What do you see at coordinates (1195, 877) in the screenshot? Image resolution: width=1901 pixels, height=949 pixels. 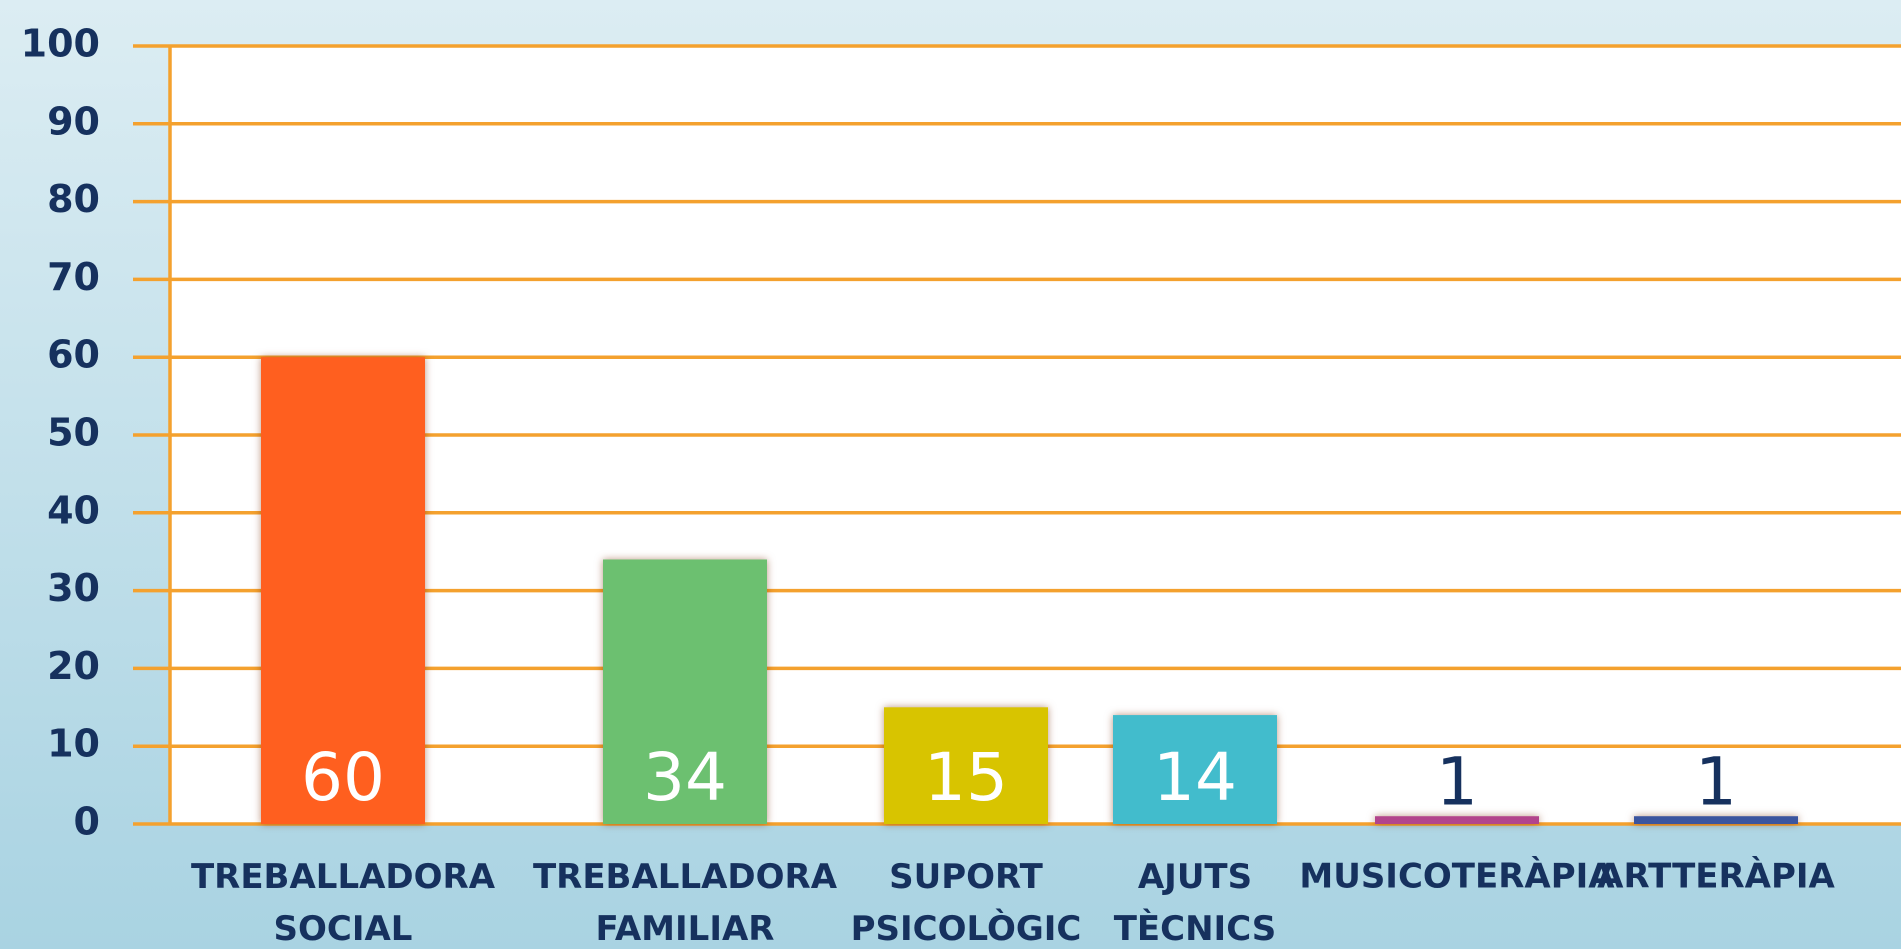 I see `x-tick-label-line: AJUTS` at bounding box center [1195, 877].